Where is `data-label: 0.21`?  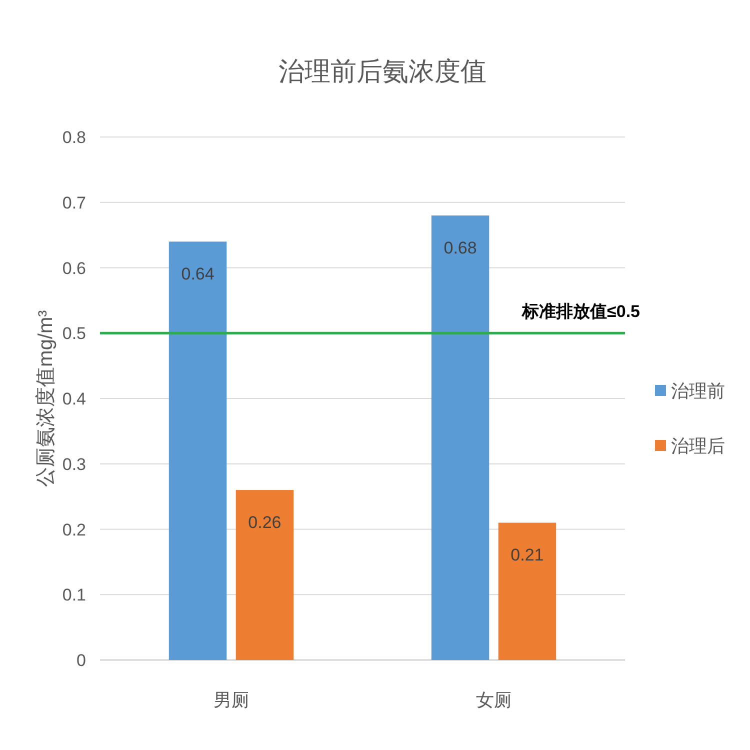
data-label: 0.21 is located at coordinates (527, 555).